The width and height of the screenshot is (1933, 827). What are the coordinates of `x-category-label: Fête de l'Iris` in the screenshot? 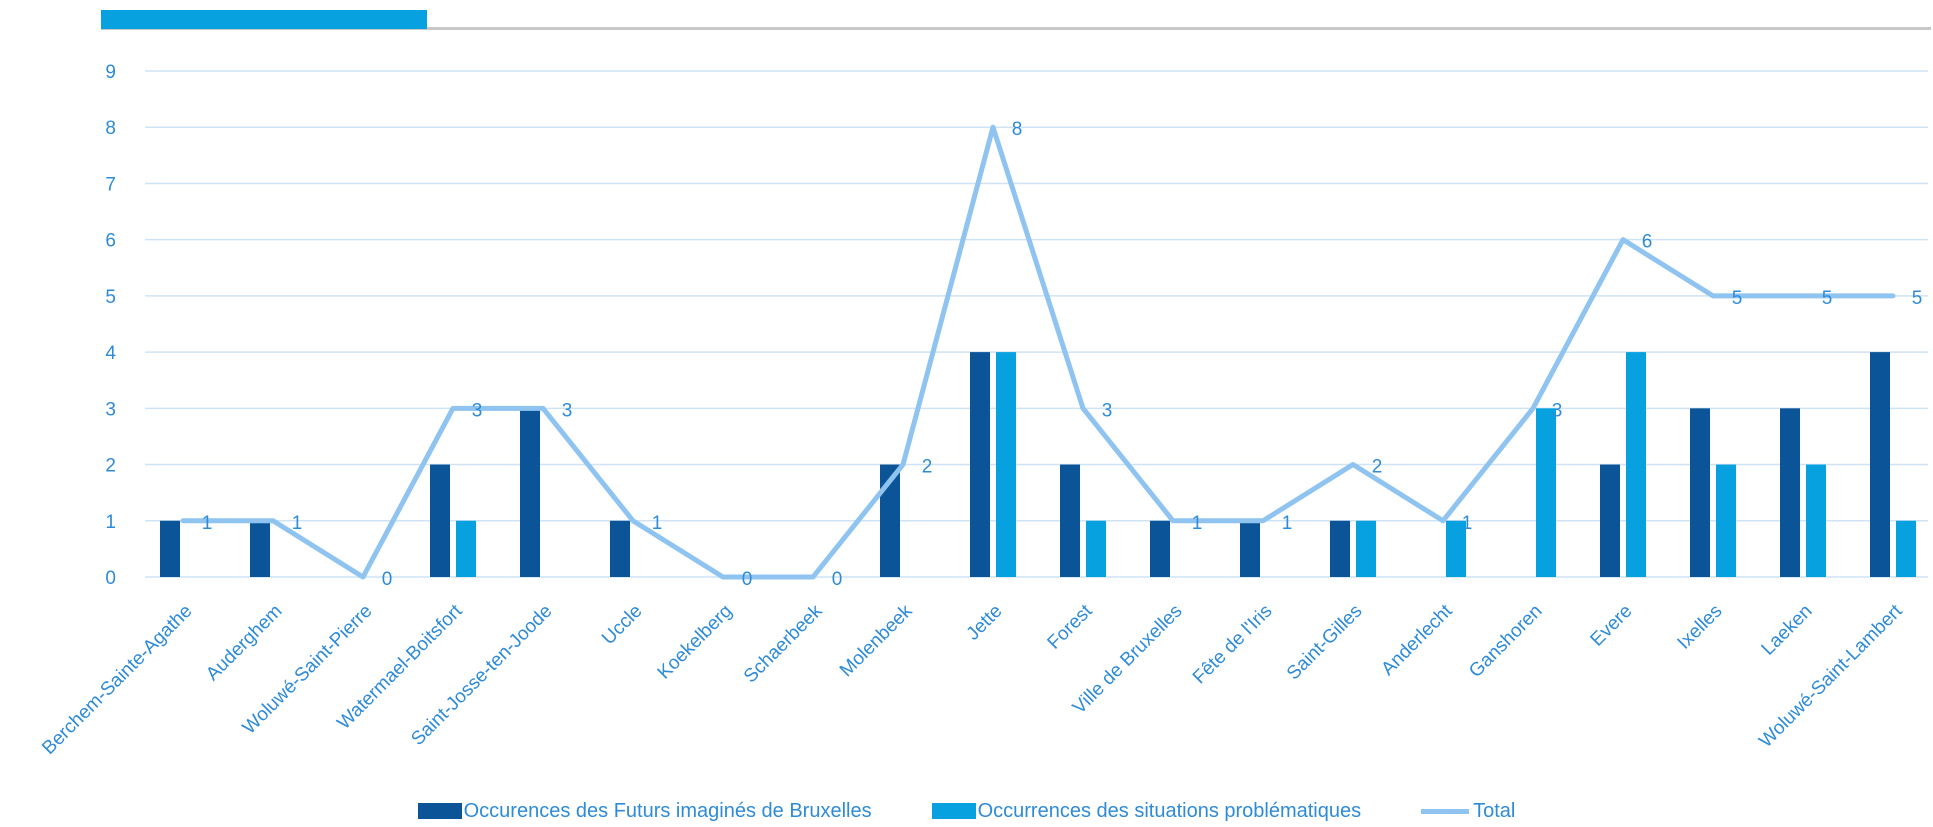 It's located at (1233, 645).